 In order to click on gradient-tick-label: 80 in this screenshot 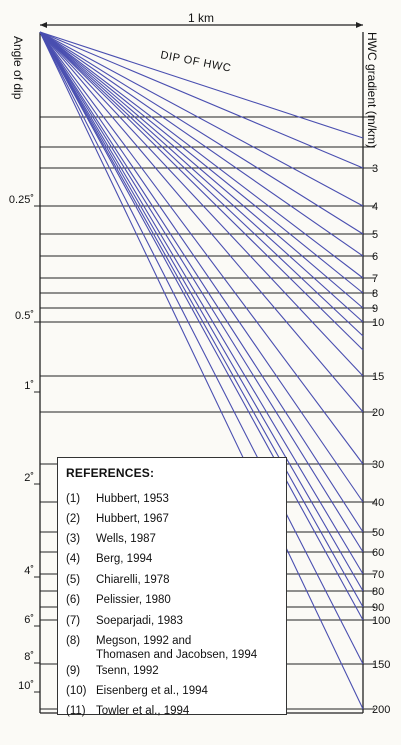, I will do `click(378, 592)`.